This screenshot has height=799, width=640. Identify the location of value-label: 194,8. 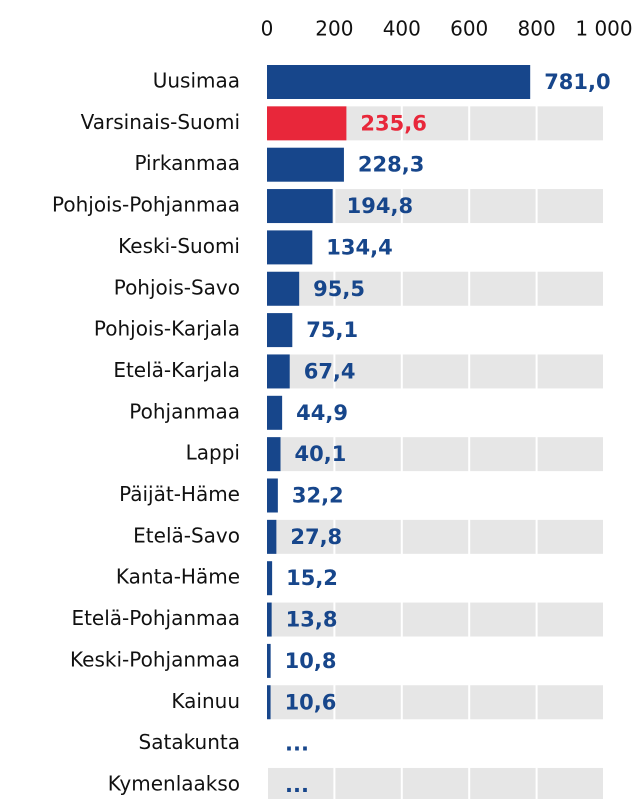
(380, 206).